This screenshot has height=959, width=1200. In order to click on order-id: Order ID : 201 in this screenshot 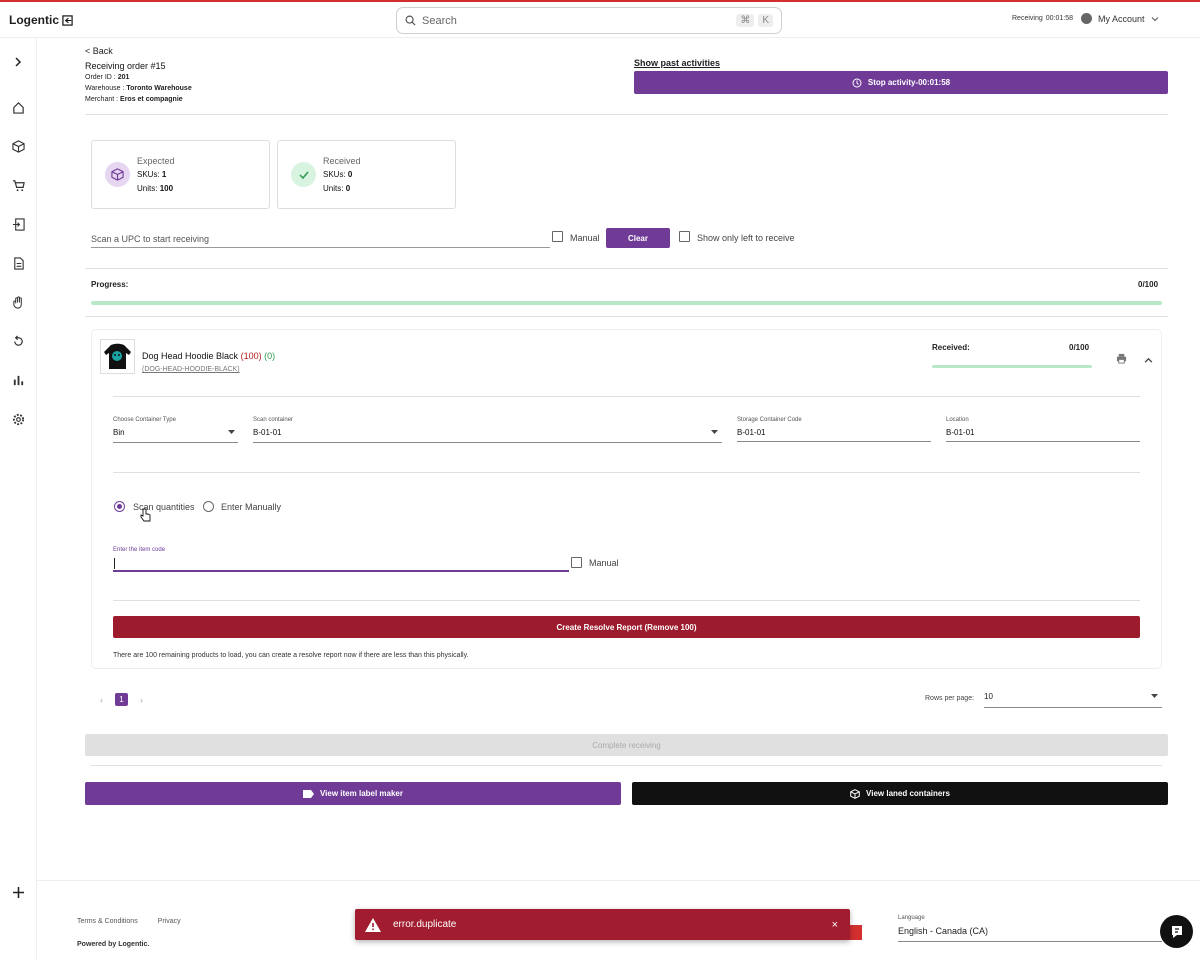, I will do `click(107, 77)`.